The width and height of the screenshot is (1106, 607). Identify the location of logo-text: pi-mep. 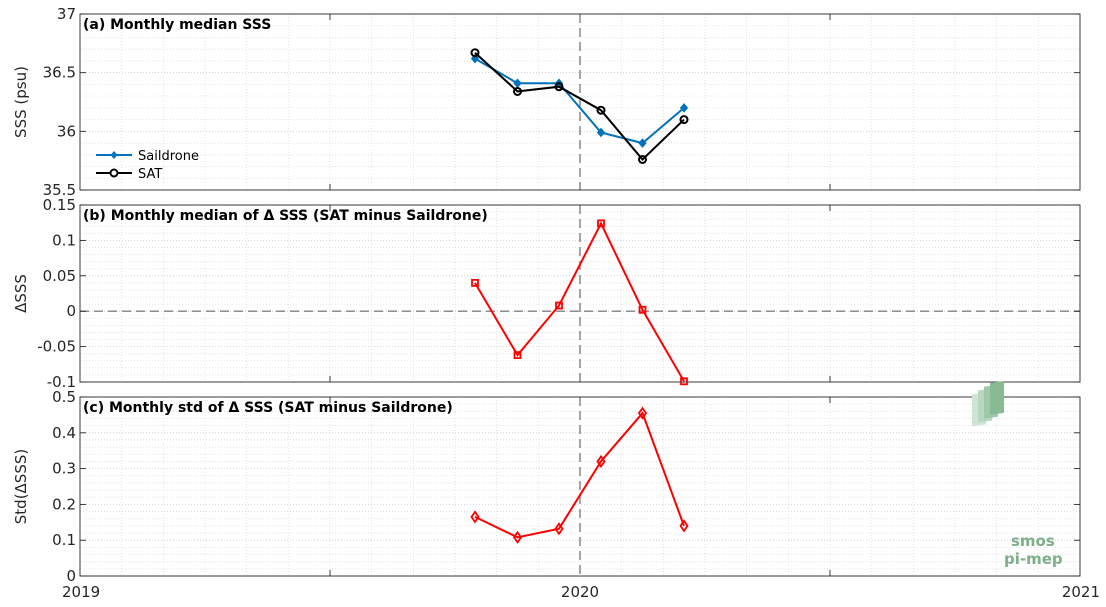
(1033, 559).